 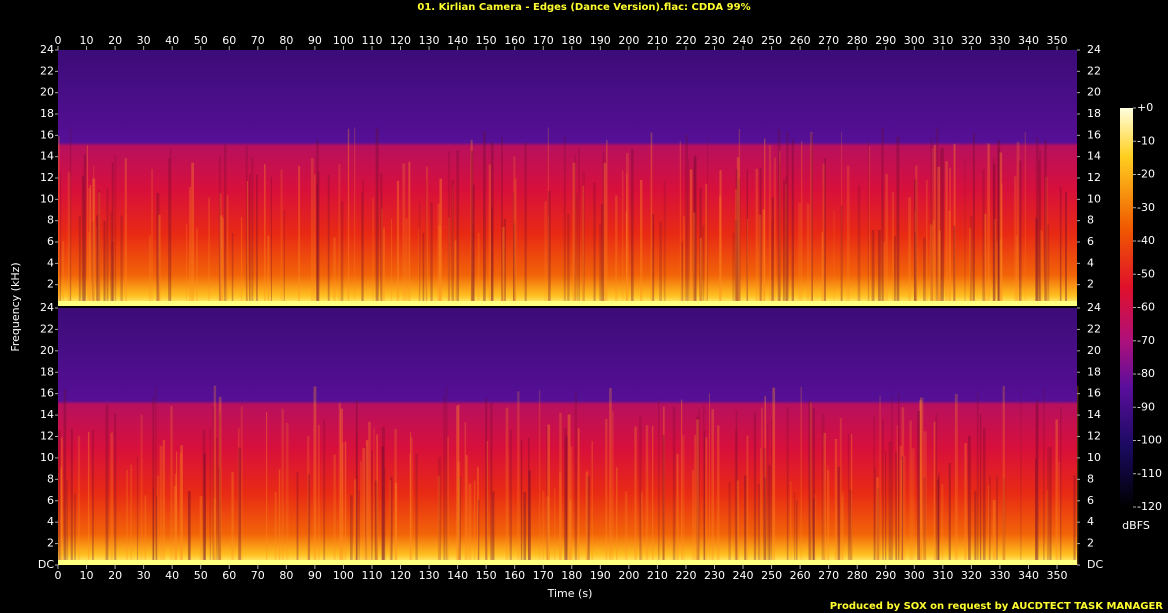 What do you see at coordinates (1094, 414) in the screenshot?
I see `y-tick-label: 14` at bounding box center [1094, 414].